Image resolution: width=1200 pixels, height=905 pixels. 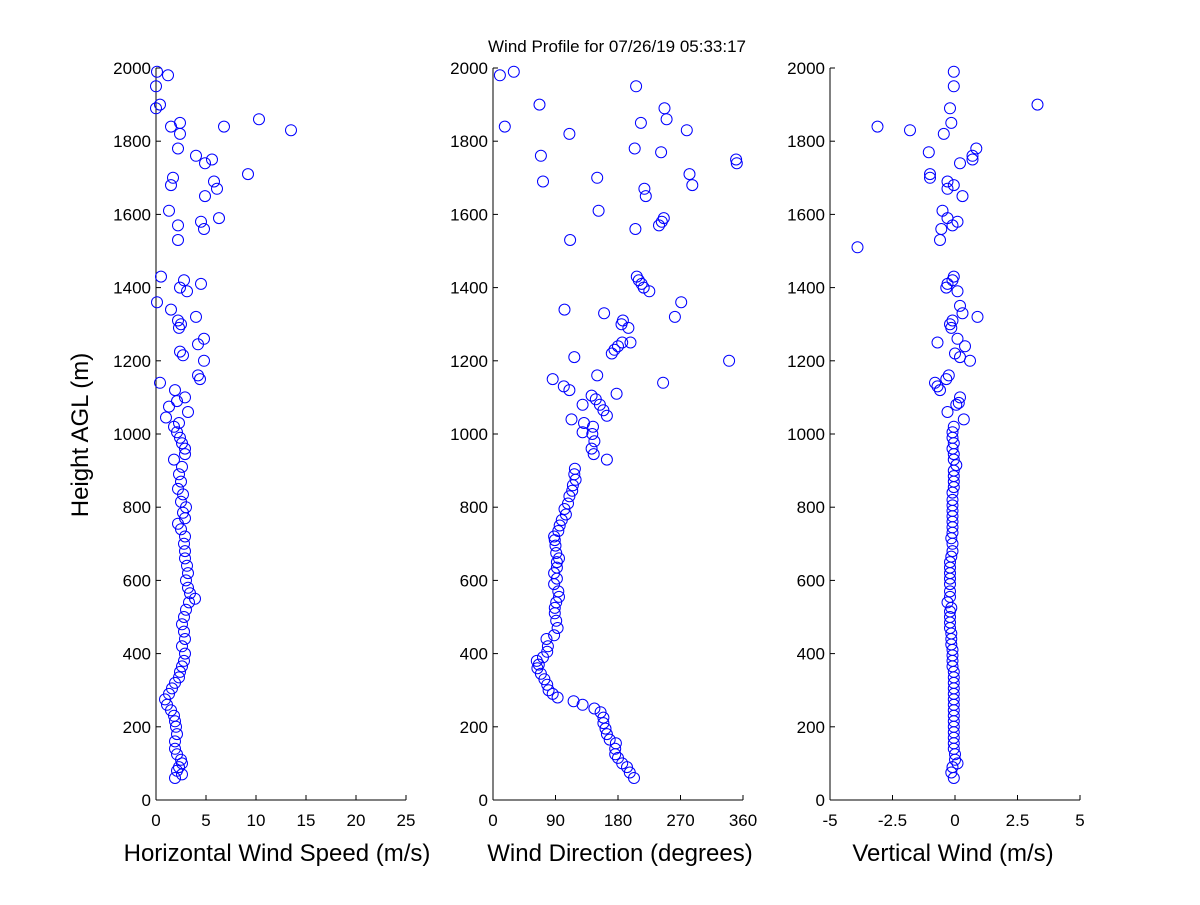 What do you see at coordinates (555, 820) in the screenshot?
I see `x-tick-label: 90` at bounding box center [555, 820].